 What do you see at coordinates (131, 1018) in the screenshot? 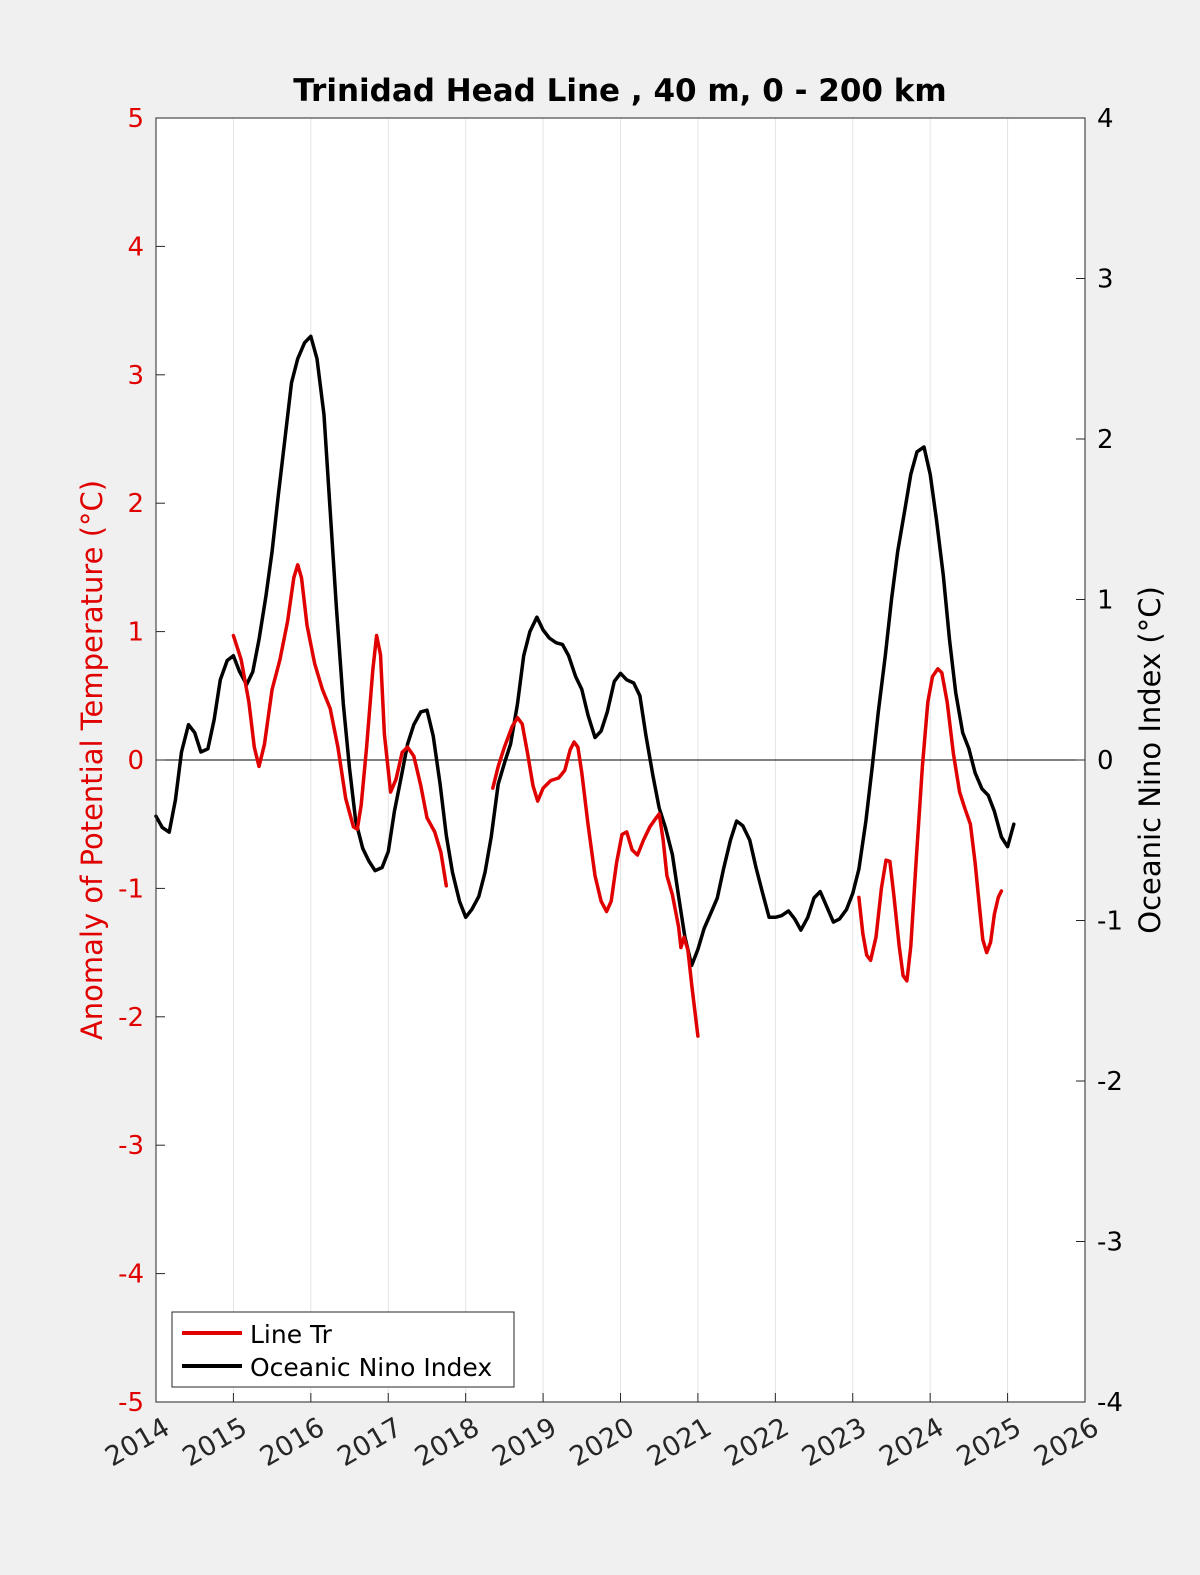
I see `left-y-tick-label: -2` at bounding box center [131, 1018].